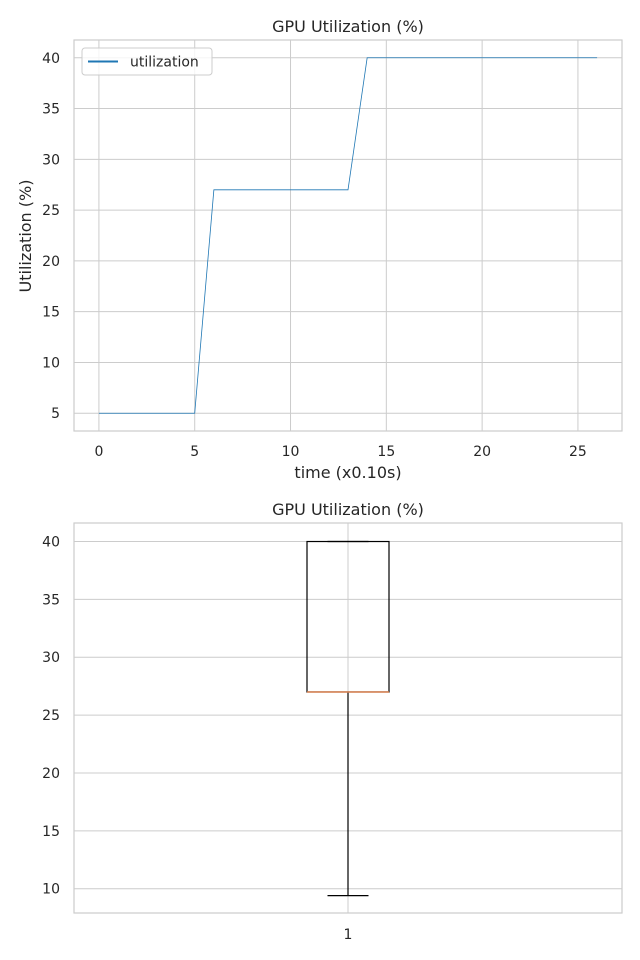  Describe the element at coordinates (194, 452) in the screenshot. I see `x-tick-label: 5` at that location.